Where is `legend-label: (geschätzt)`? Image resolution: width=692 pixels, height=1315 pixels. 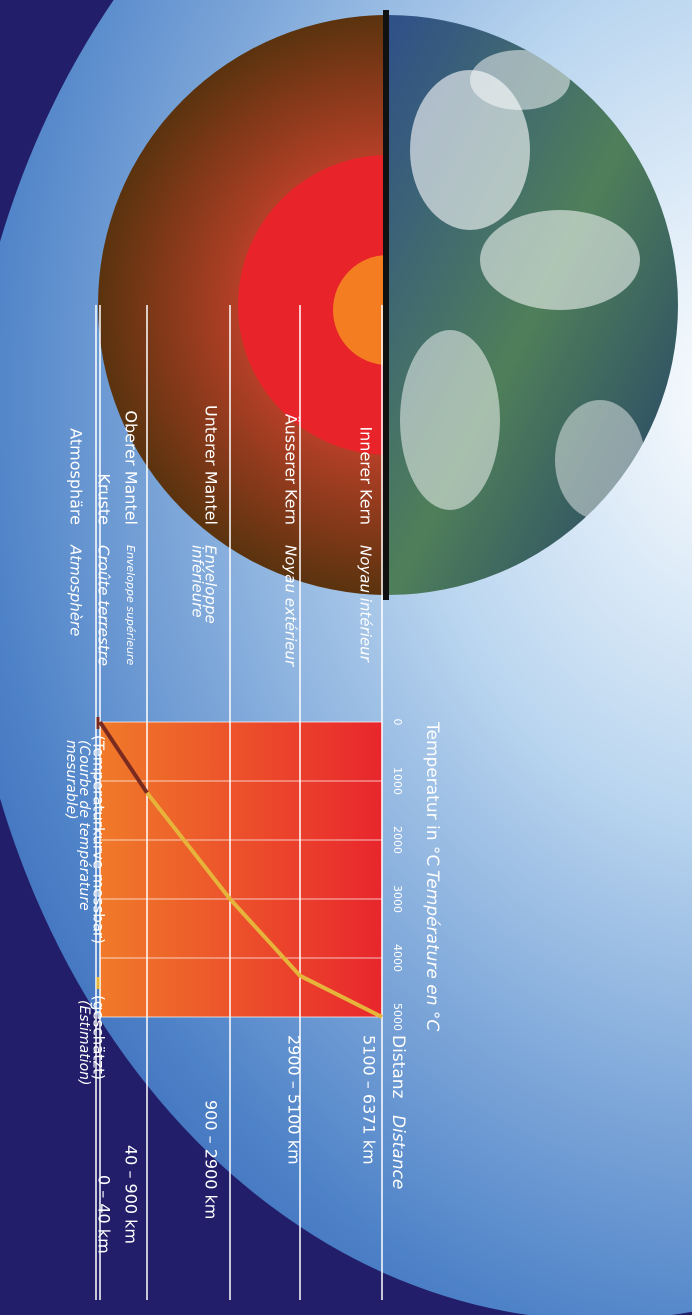
legend-label: (geschätzt) is located at coordinates (99, 1037).